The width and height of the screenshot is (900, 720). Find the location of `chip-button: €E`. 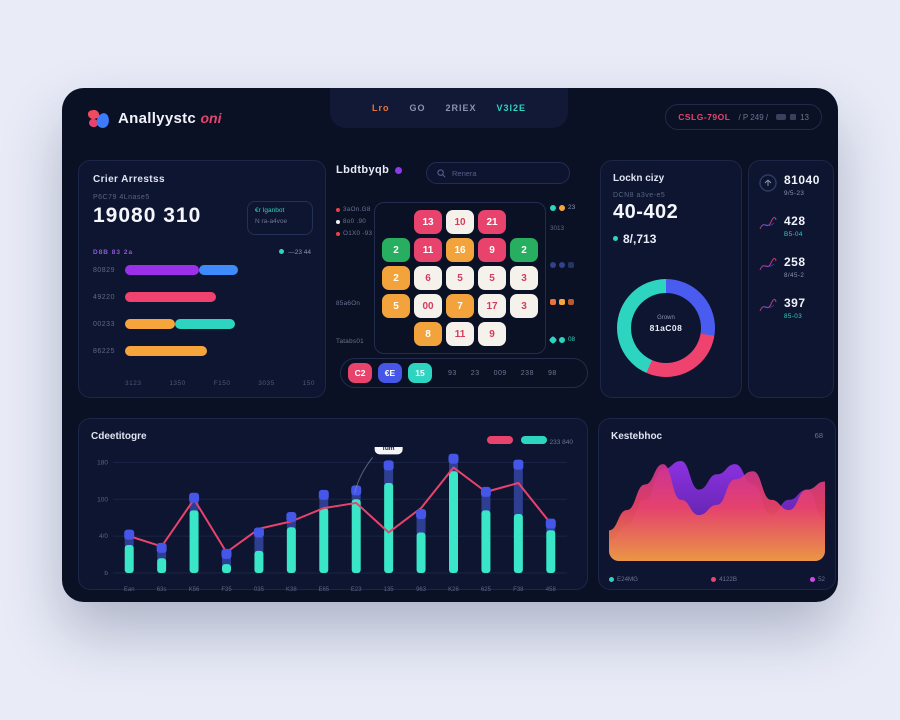

chip-button: €E is located at coordinates (390, 373).